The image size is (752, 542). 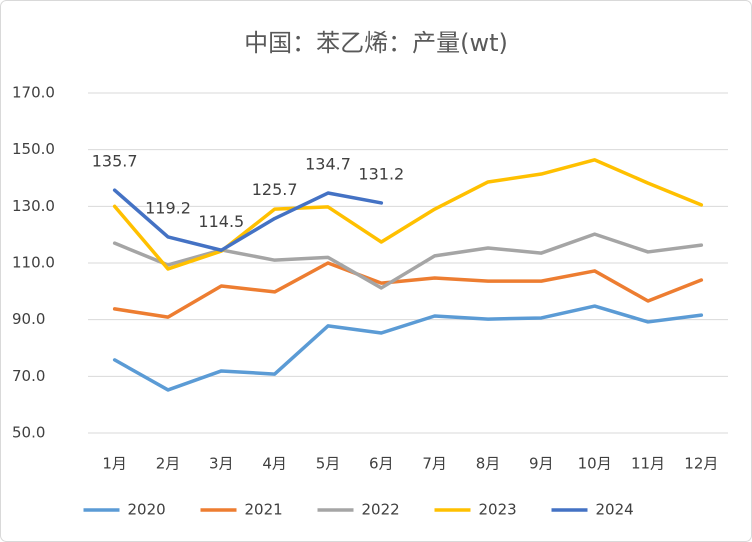 I want to click on chart-title: 中国：苯乙烯：产量(wt), so click(x=376, y=43).